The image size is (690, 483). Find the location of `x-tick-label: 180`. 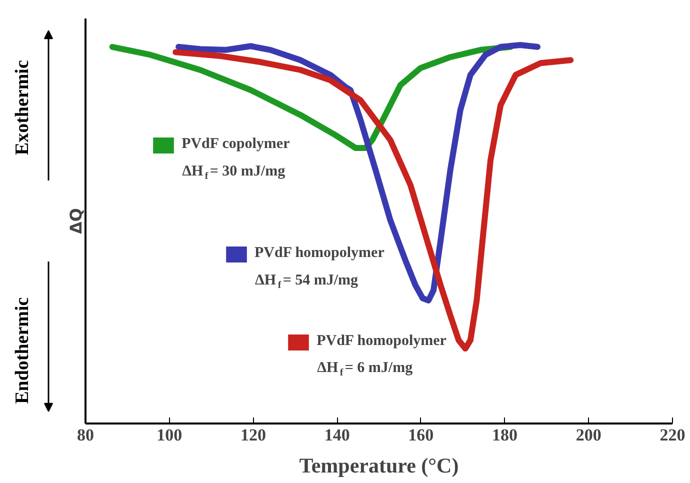

x-tick-label: 180 is located at coordinates (505, 435).